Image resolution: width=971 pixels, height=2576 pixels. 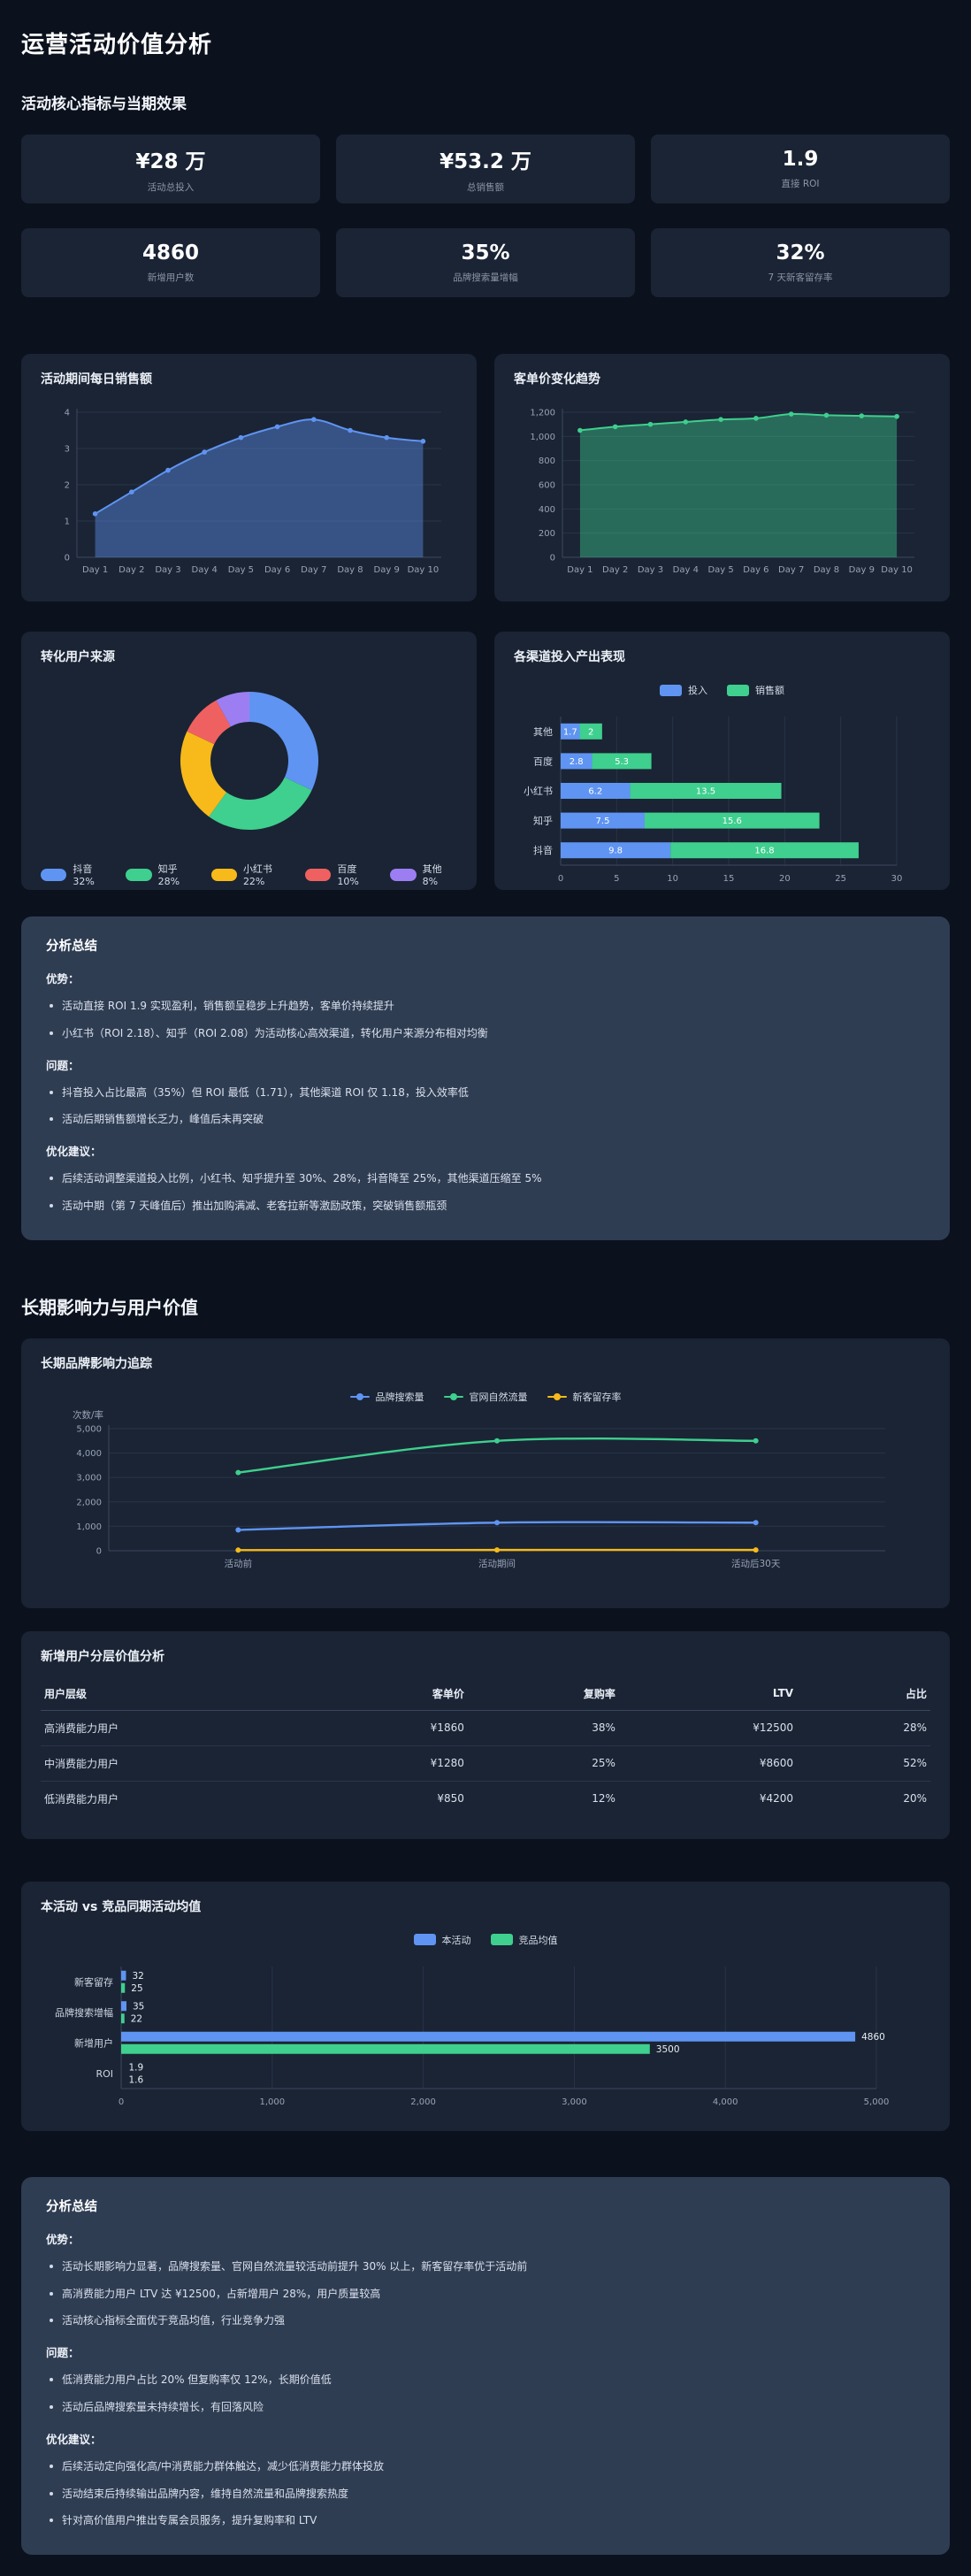 I want to click on svg-text: 15.6, so click(x=731, y=821).